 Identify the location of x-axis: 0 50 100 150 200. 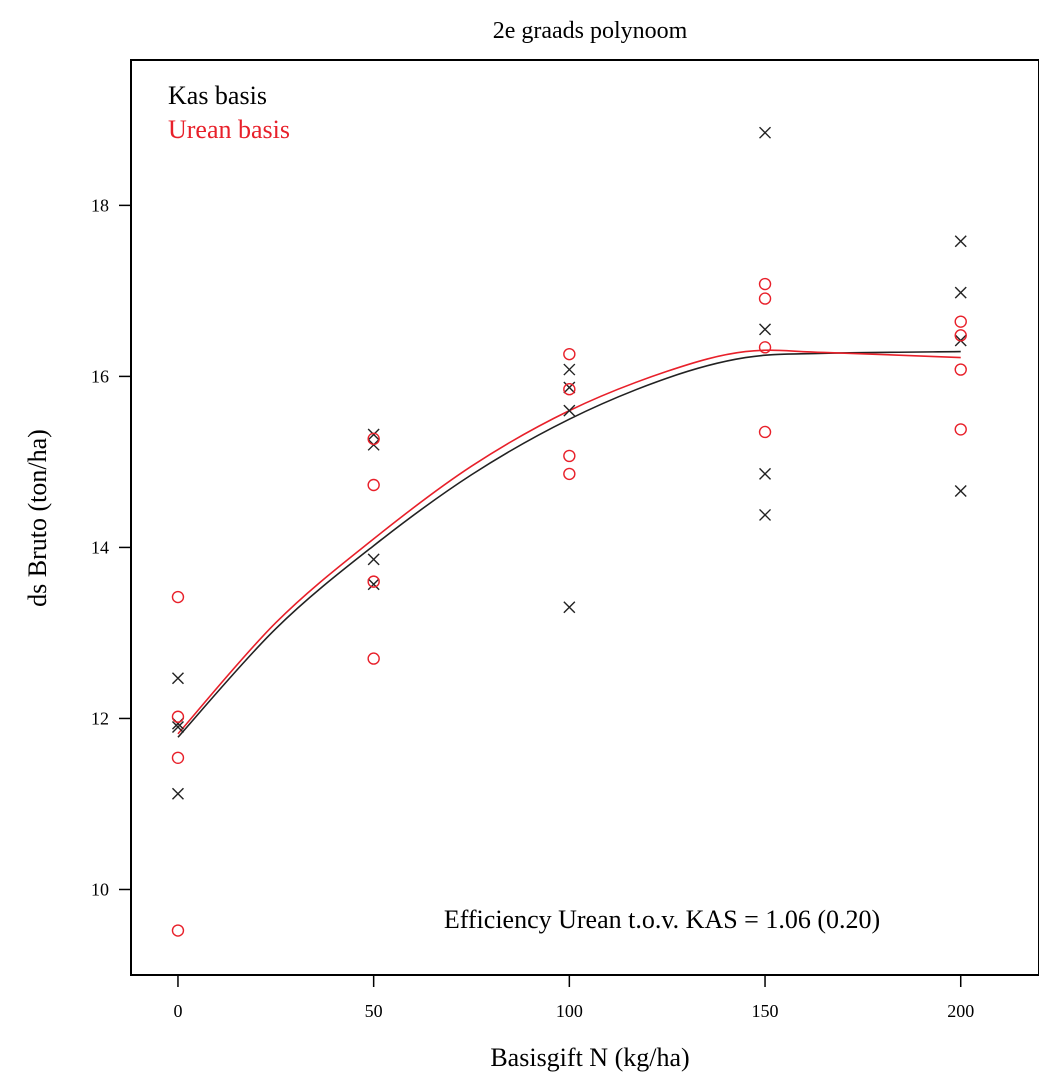
(573, 998).